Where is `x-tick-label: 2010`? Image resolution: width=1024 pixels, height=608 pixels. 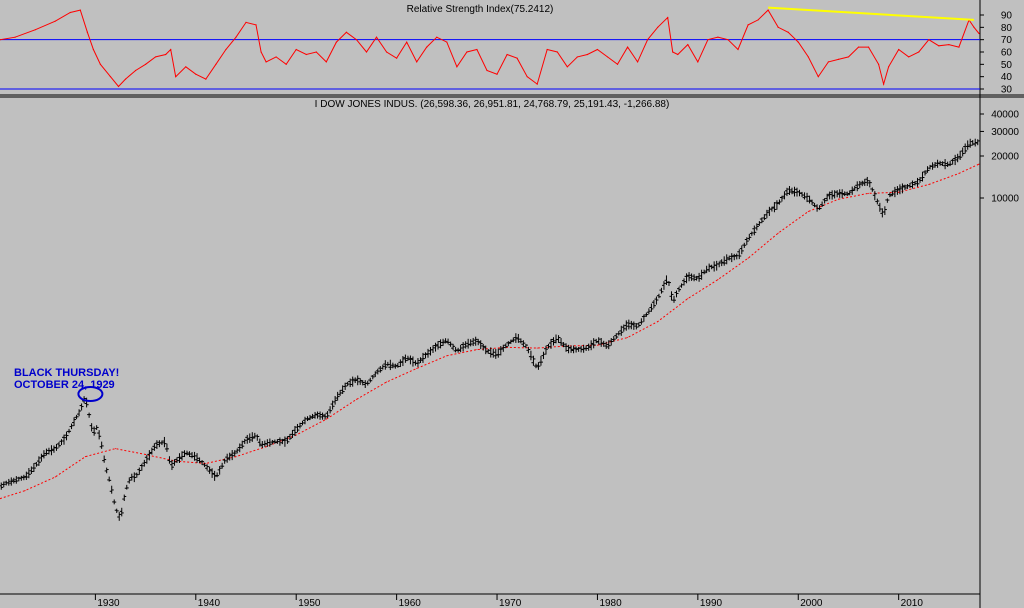 x-tick-label: 2010 is located at coordinates (912, 603).